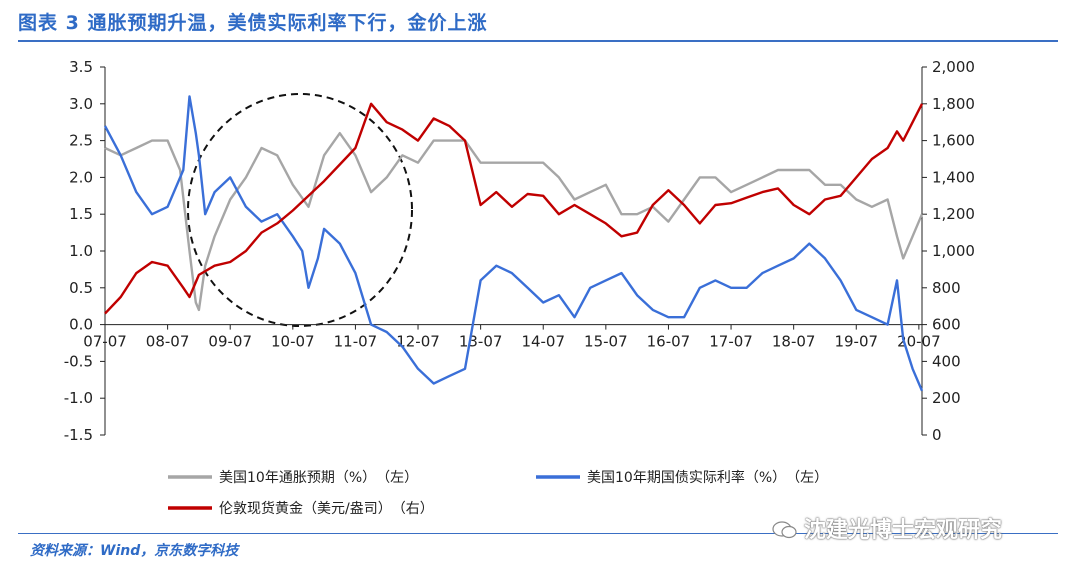 The height and width of the screenshot is (577, 1080). What do you see at coordinates (481, 342) in the screenshot?
I see `x-tick-label: 13-07` at bounding box center [481, 342].